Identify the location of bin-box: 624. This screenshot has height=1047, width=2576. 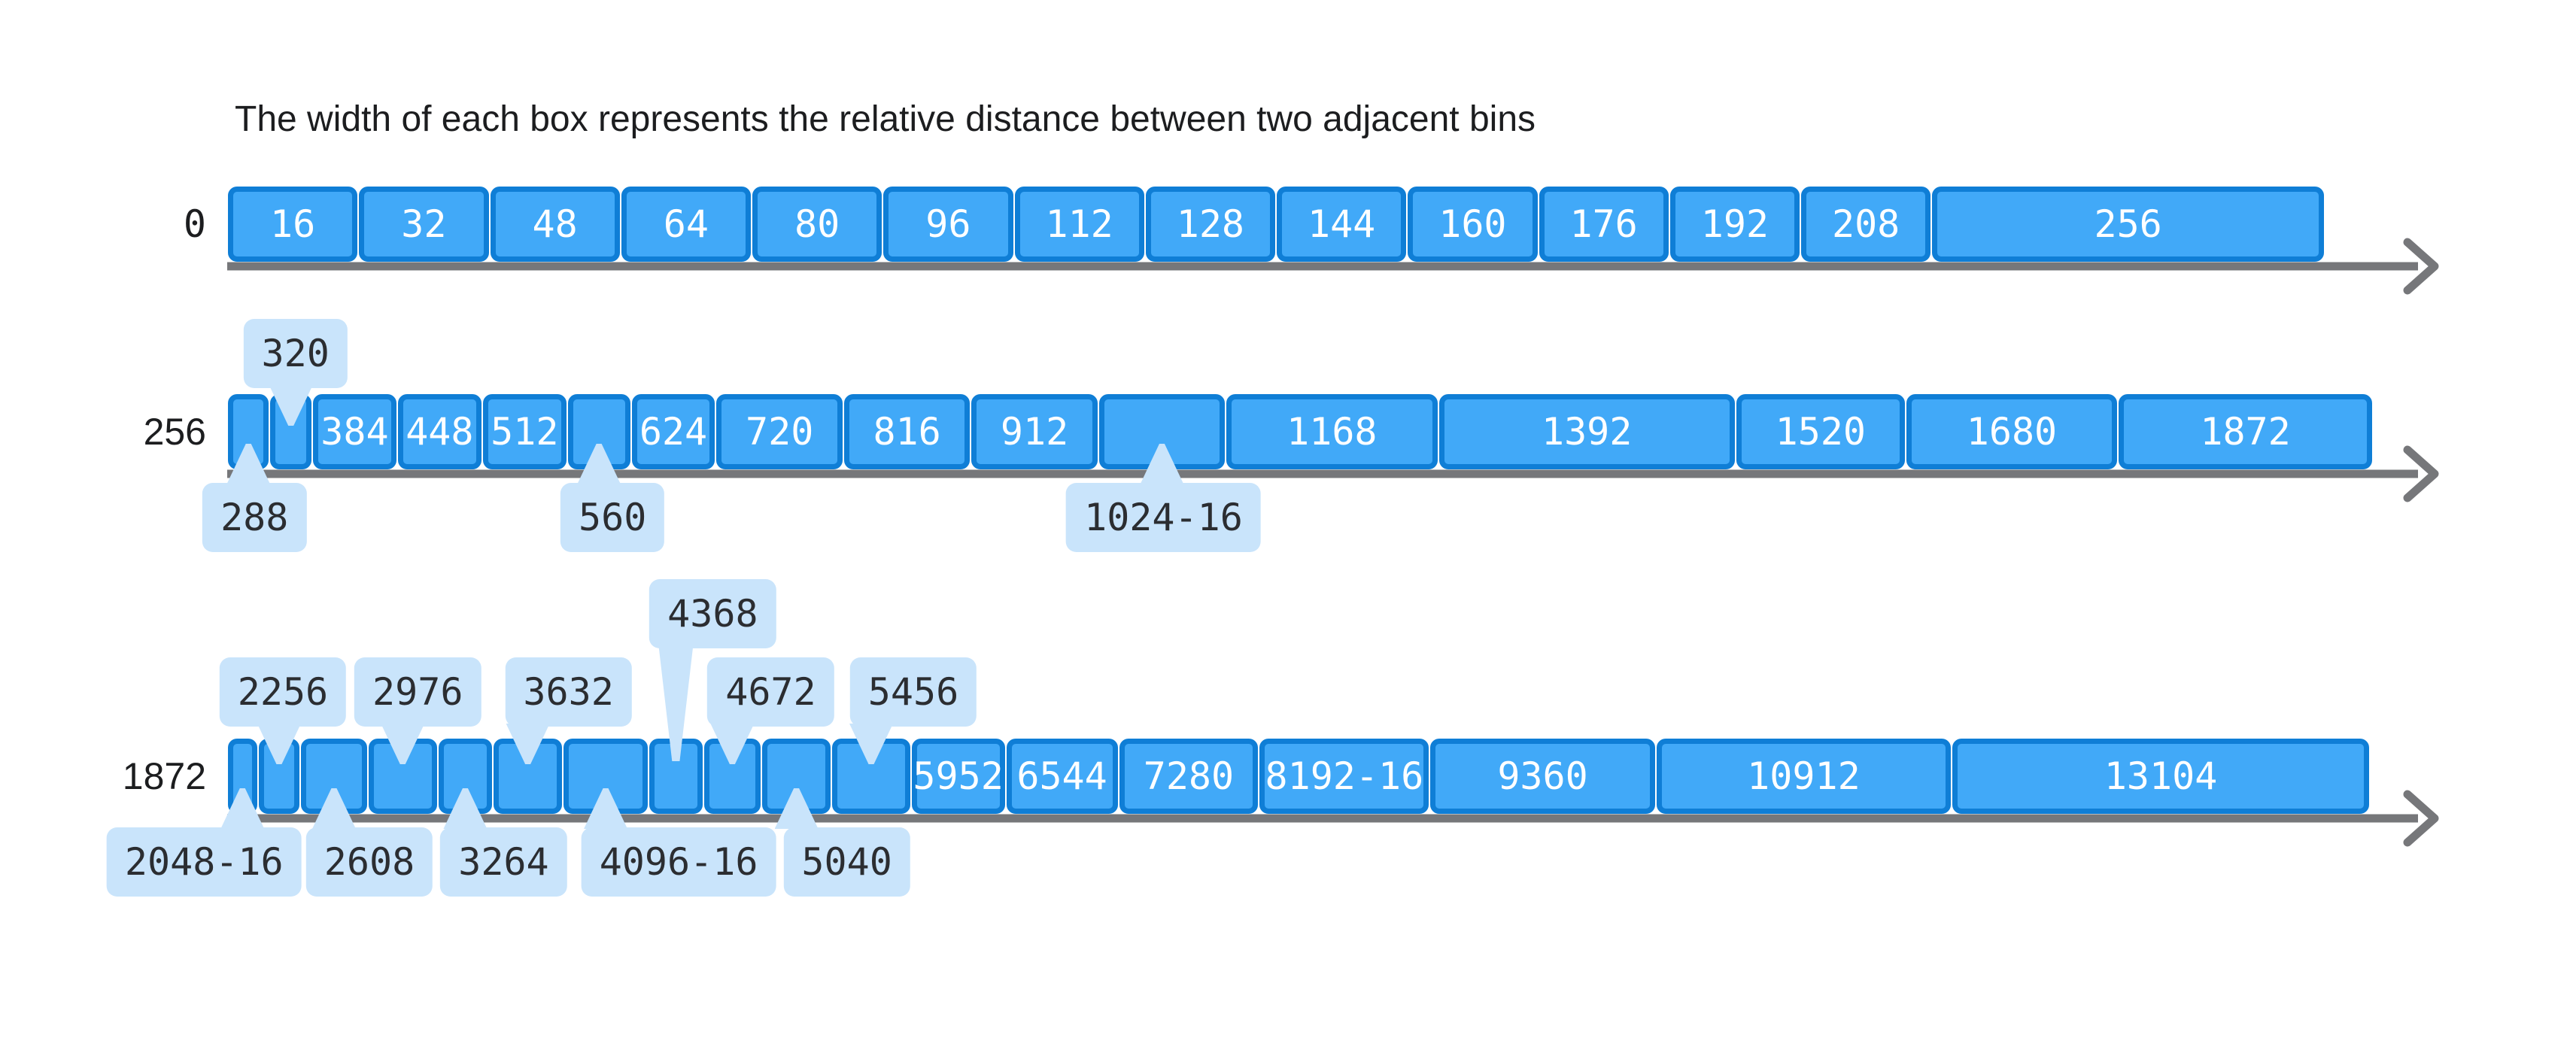
(673, 432).